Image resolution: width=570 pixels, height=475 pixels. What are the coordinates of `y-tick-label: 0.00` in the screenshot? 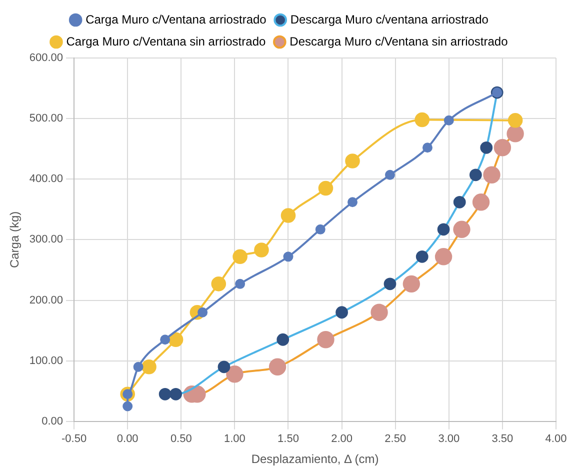 It's located at (53, 421).